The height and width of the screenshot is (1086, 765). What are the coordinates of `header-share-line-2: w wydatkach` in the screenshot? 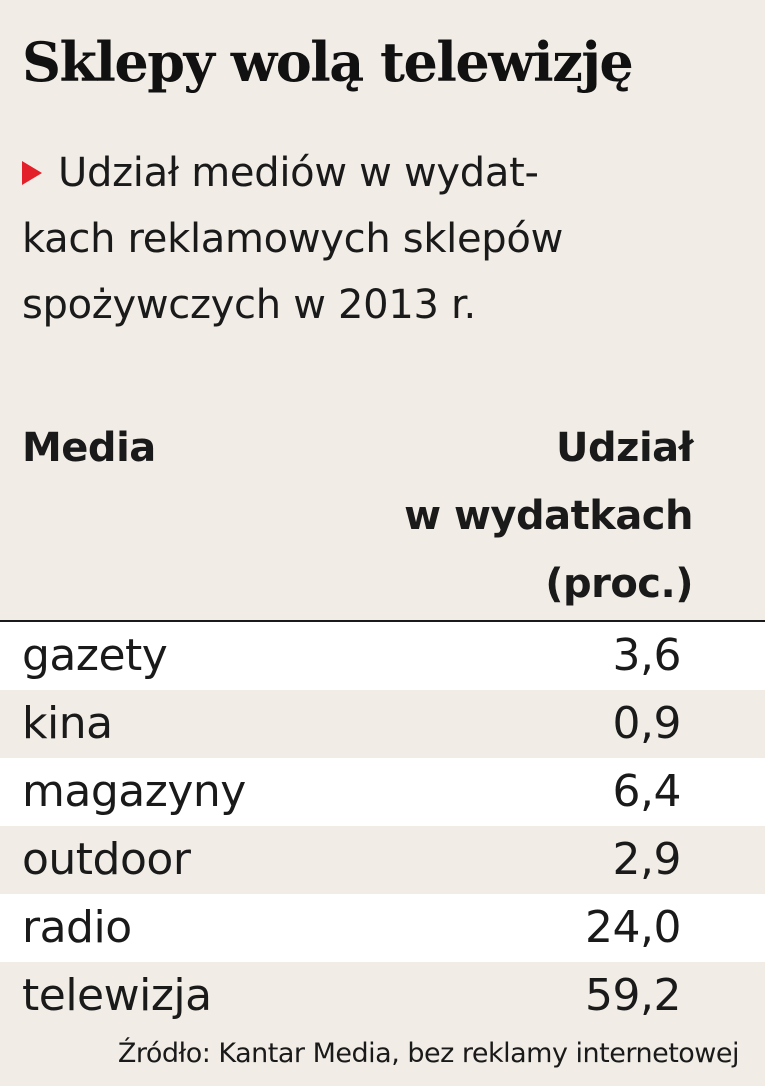 It's located at (548, 516).